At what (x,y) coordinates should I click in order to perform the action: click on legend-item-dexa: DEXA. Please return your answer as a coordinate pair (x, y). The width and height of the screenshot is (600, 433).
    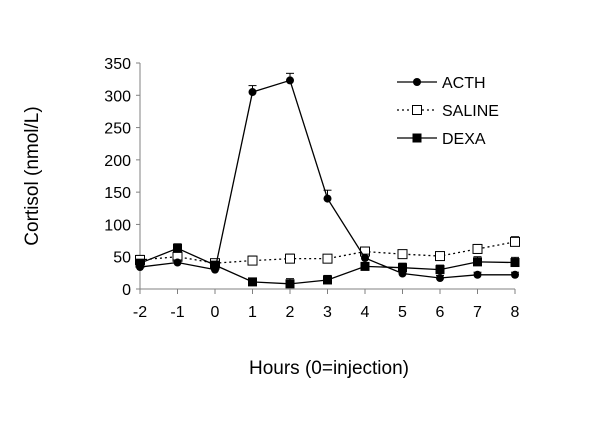
    Looking at the image, I should click on (441, 139).